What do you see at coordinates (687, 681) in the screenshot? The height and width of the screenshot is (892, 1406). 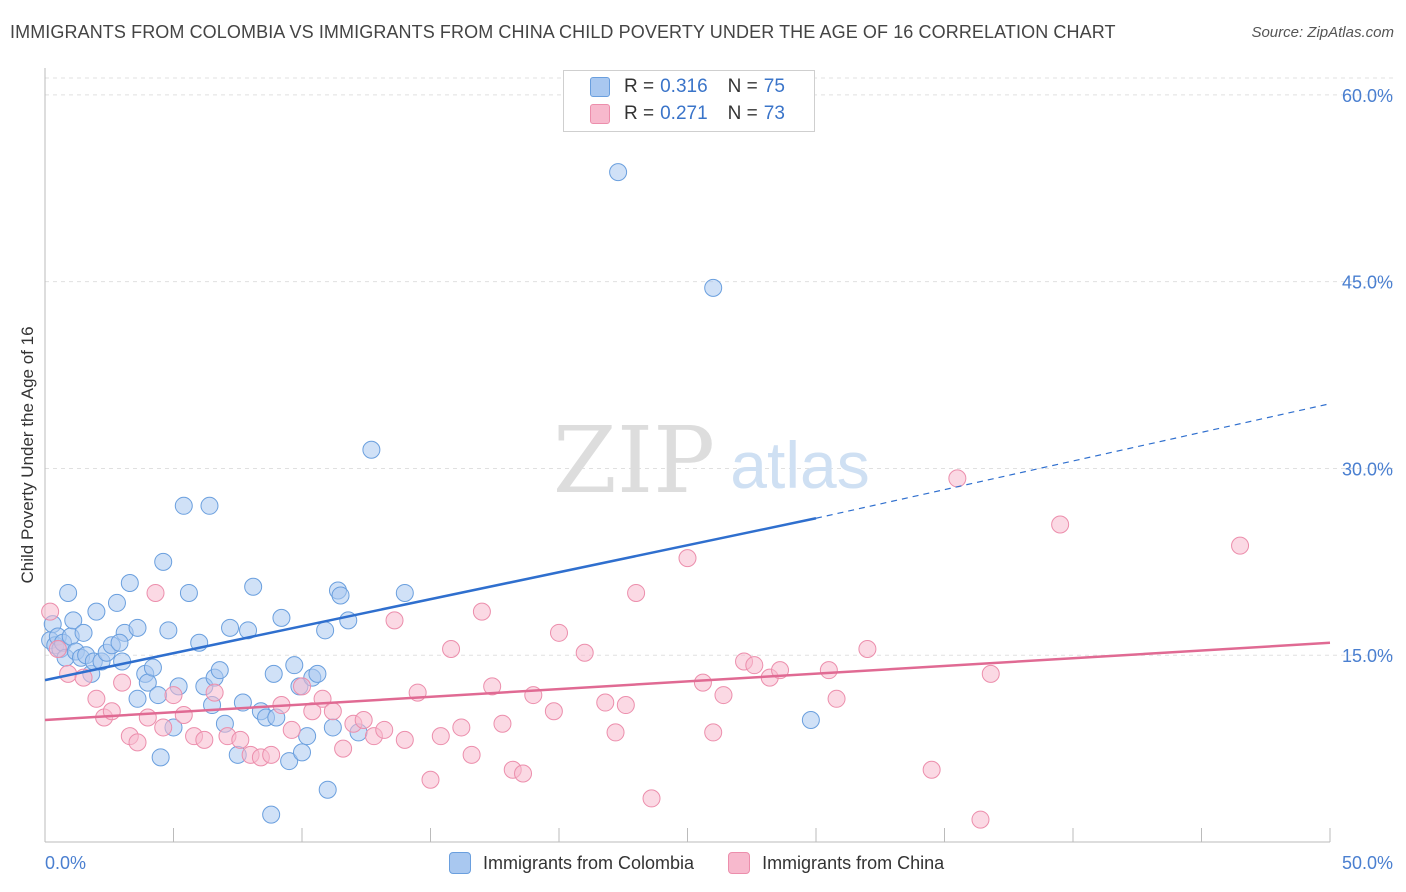 I see `china-trend-line` at bounding box center [687, 681].